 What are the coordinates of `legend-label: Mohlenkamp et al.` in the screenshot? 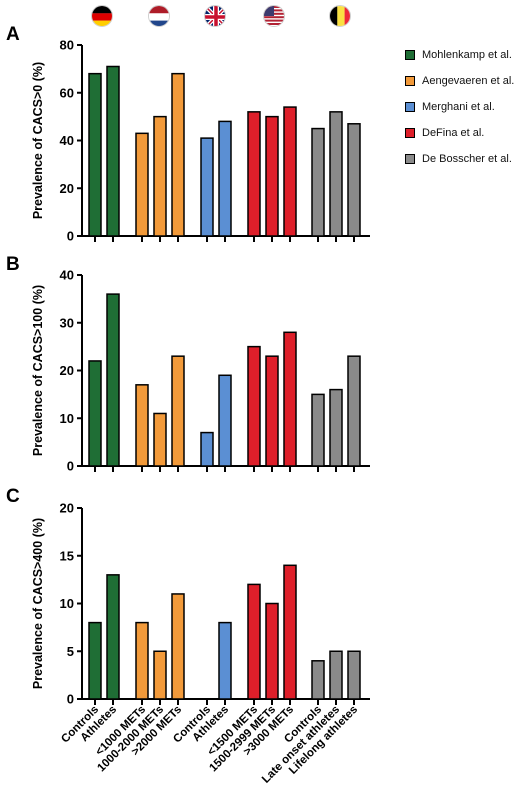 It's located at (467, 55).